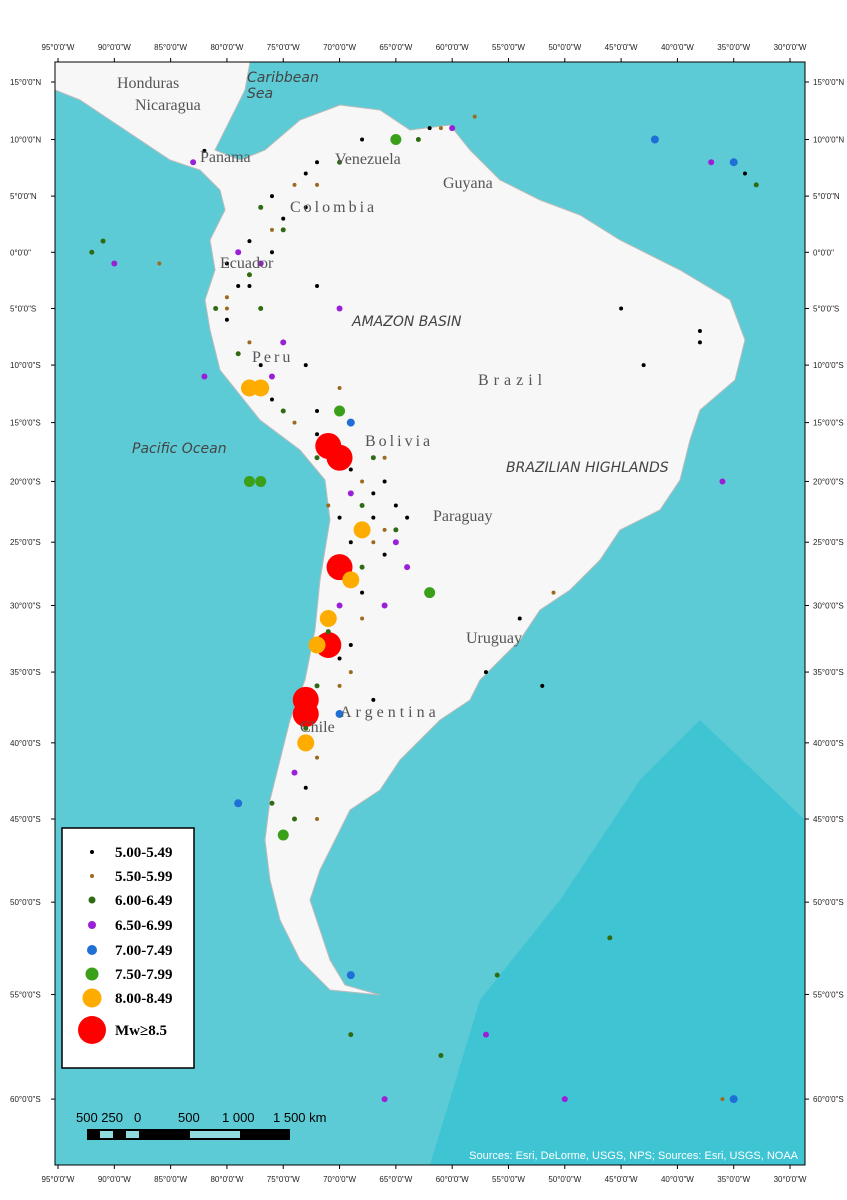 The width and height of the screenshot is (847, 1200). I want to click on lon-tick-label: 90°0'0"W, so click(114, 47).